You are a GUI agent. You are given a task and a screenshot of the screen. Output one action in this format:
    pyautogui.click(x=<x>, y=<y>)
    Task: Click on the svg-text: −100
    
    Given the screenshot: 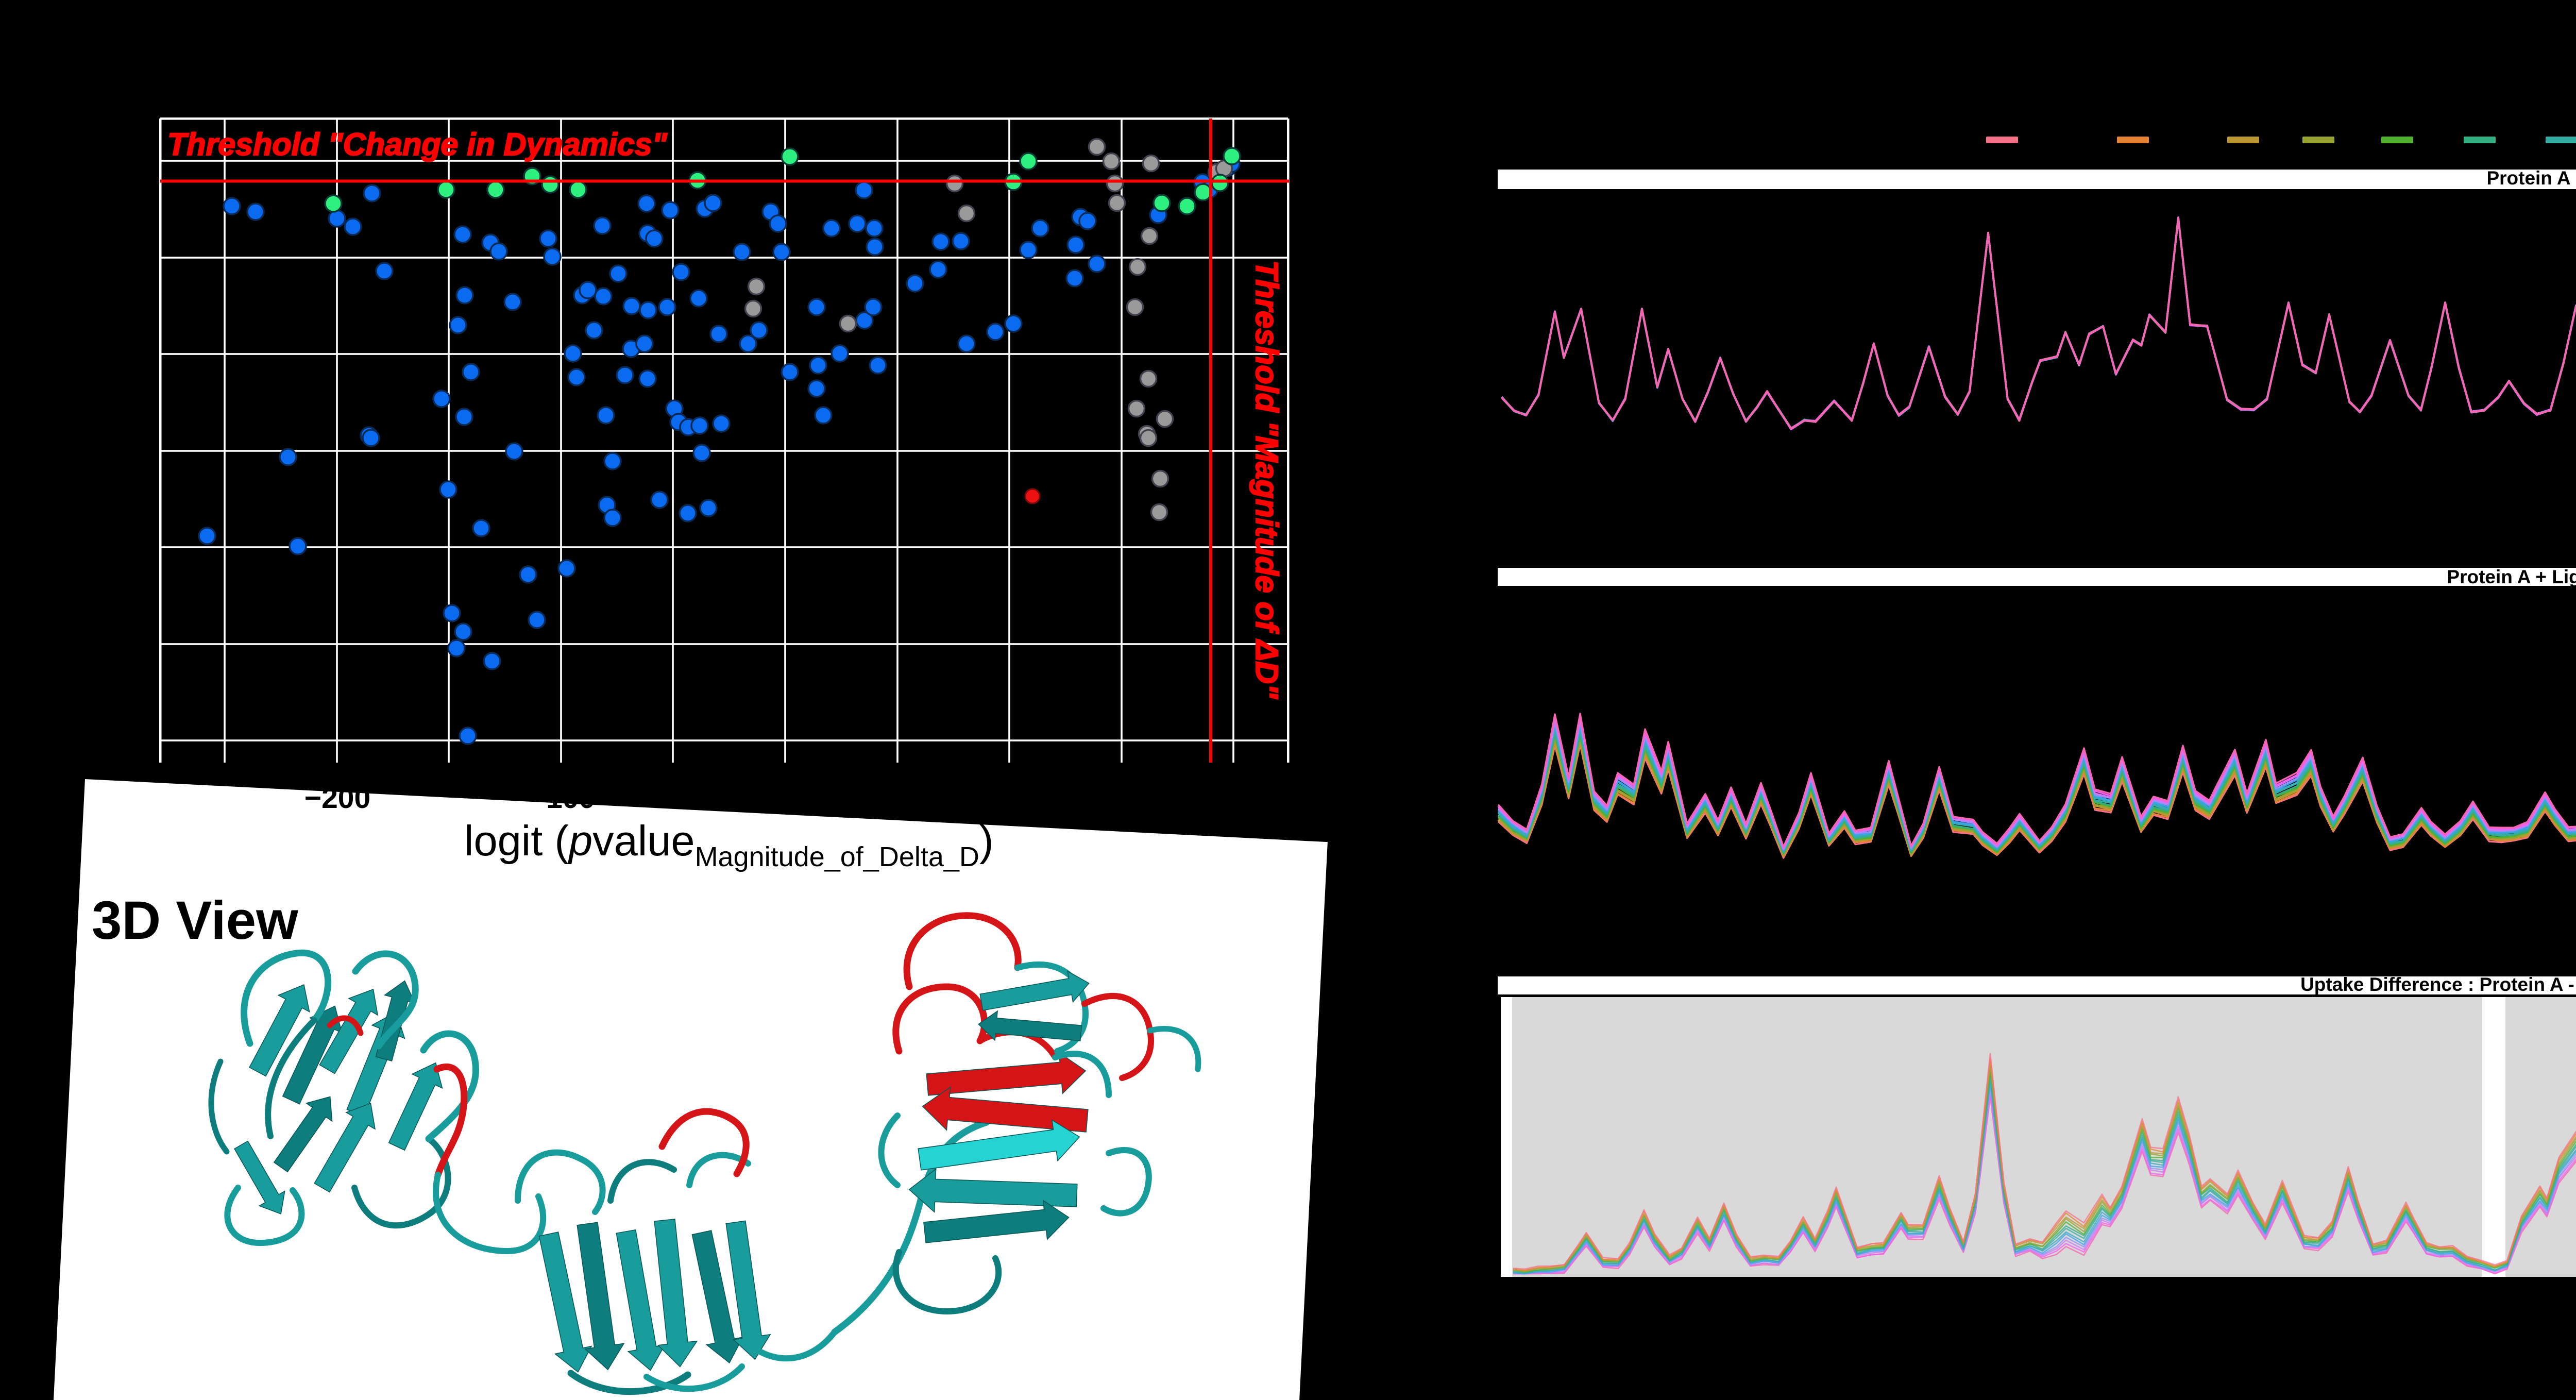 What is the action you would take?
    pyautogui.click(x=562, y=798)
    